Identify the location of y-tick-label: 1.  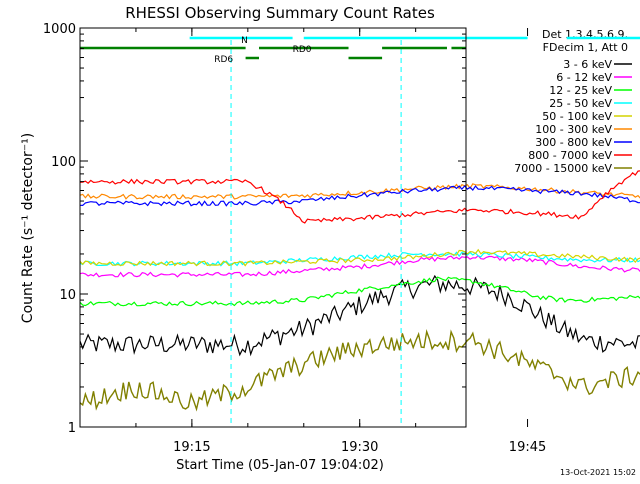
(72, 428).